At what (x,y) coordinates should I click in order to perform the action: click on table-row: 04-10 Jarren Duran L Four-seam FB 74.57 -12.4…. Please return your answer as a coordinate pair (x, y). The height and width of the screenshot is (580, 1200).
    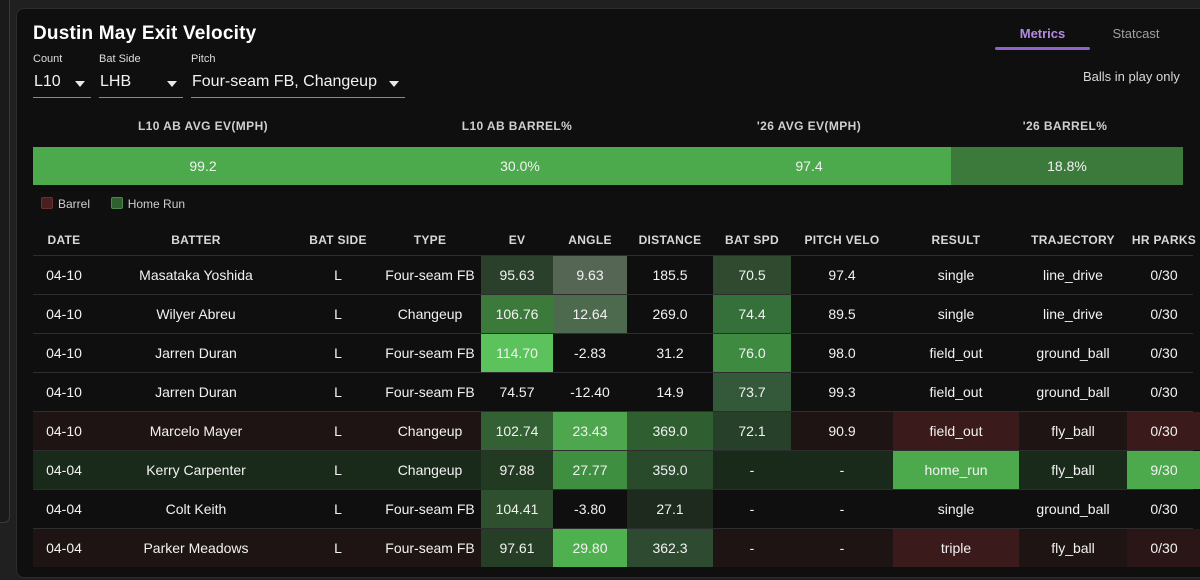
    Looking at the image, I should click on (613, 391).